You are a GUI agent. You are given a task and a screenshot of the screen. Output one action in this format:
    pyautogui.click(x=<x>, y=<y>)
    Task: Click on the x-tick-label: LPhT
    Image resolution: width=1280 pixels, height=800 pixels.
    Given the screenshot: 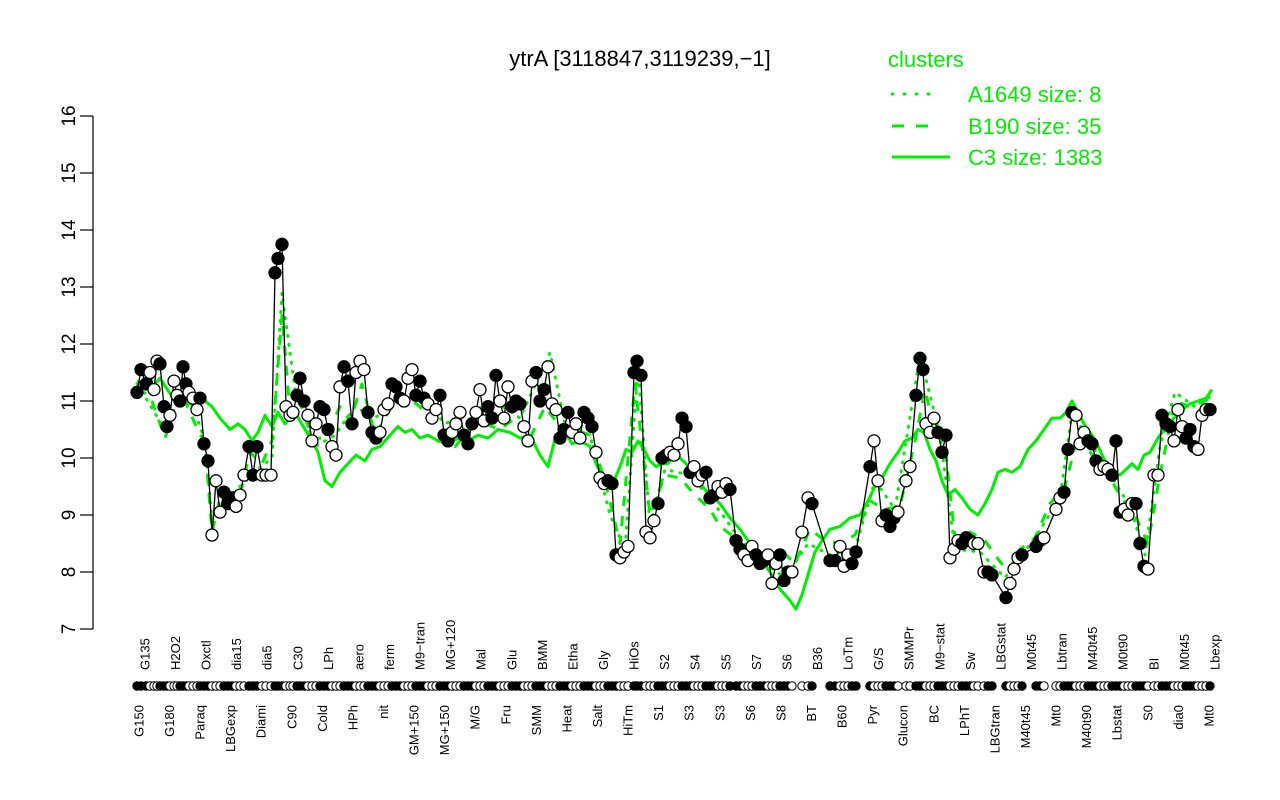 What is the action you would take?
    pyautogui.click(x=964, y=720)
    